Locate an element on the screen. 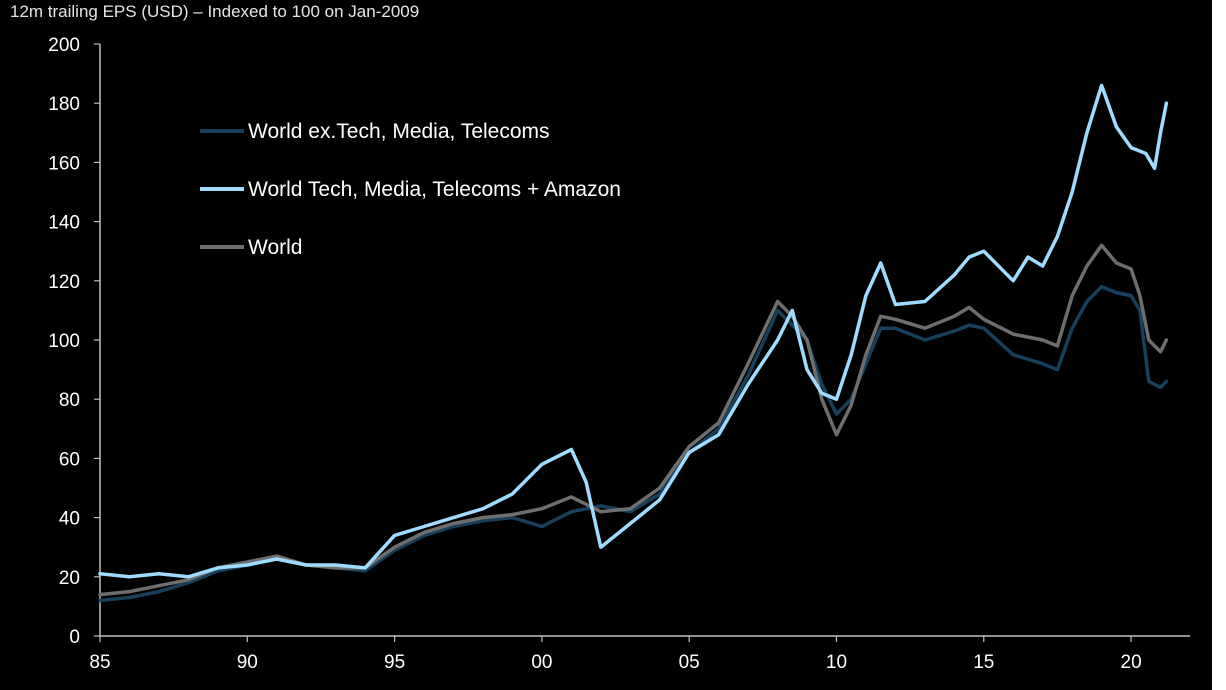  y-tick-label: 160 is located at coordinates (64, 163).